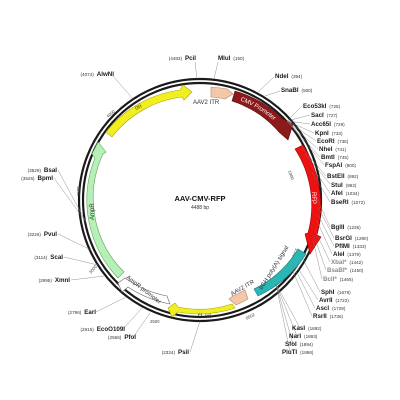  I want to click on site-xbai: XbaI* (1442), so click(347, 262).